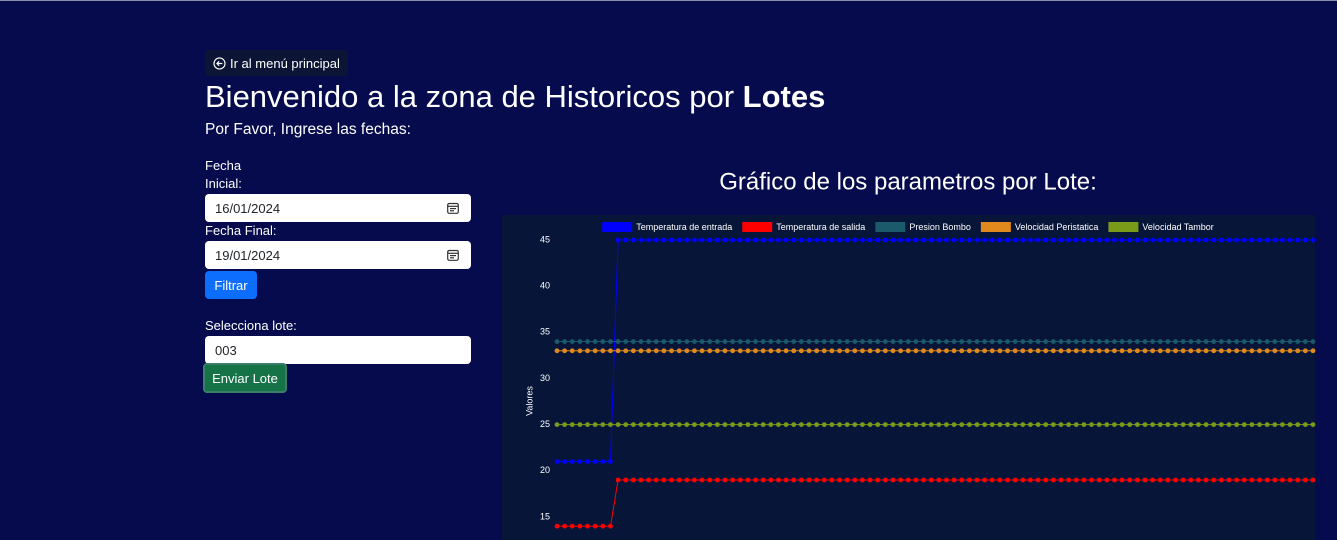 The height and width of the screenshot is (540, 1337). Describe the element at coordinates (784, 96) in the screenshot. I see `title-bold: Lotes` at that location.